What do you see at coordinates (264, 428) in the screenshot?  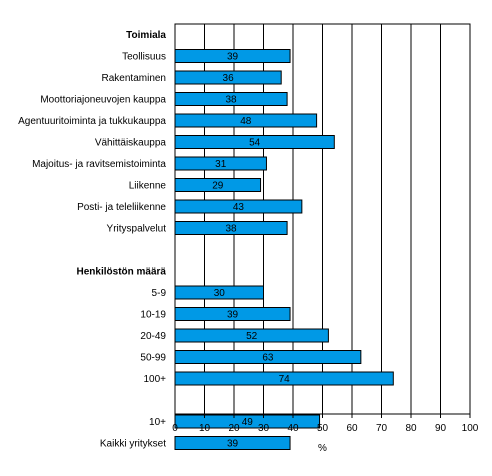 I see `x-tick-label: 30` at bounding box center [264, 428].